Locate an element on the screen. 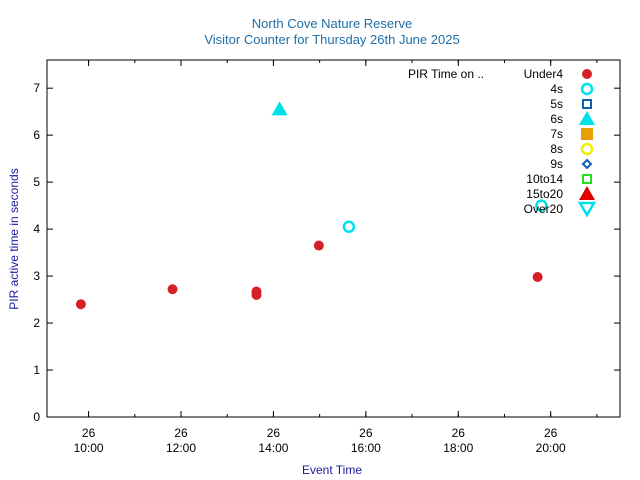  legend-label-under4: Under4 is located at coordinates (544, 74).